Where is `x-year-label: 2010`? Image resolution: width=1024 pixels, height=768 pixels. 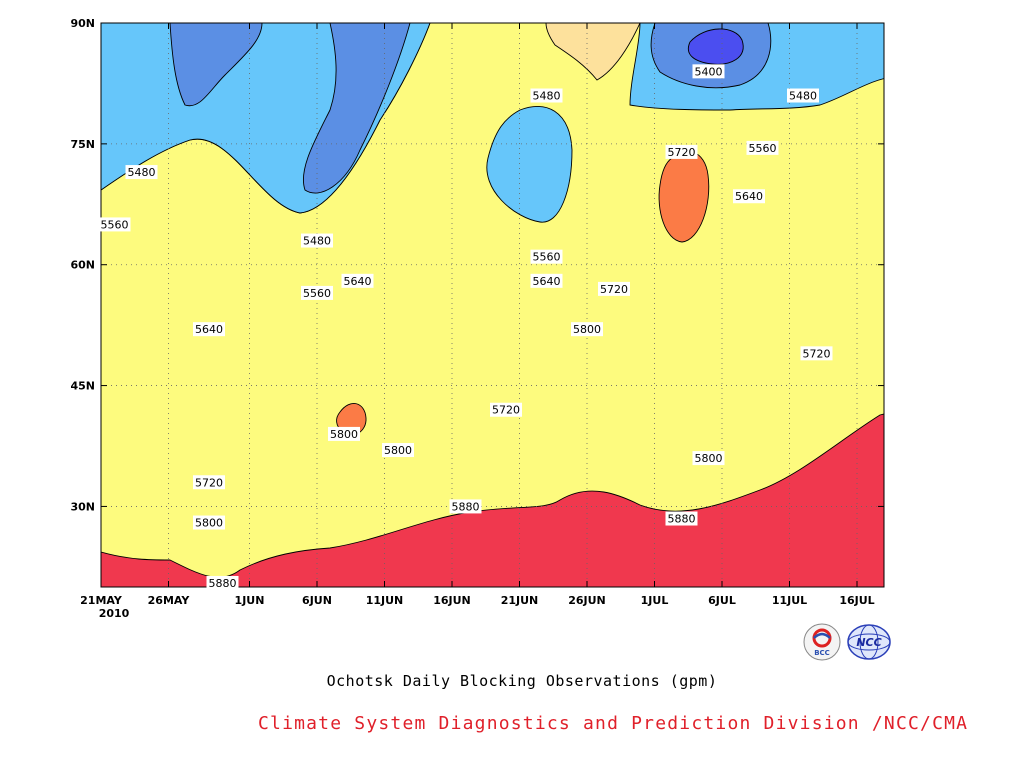
x-year-label: 2010 is located at coordinates (114, 613).